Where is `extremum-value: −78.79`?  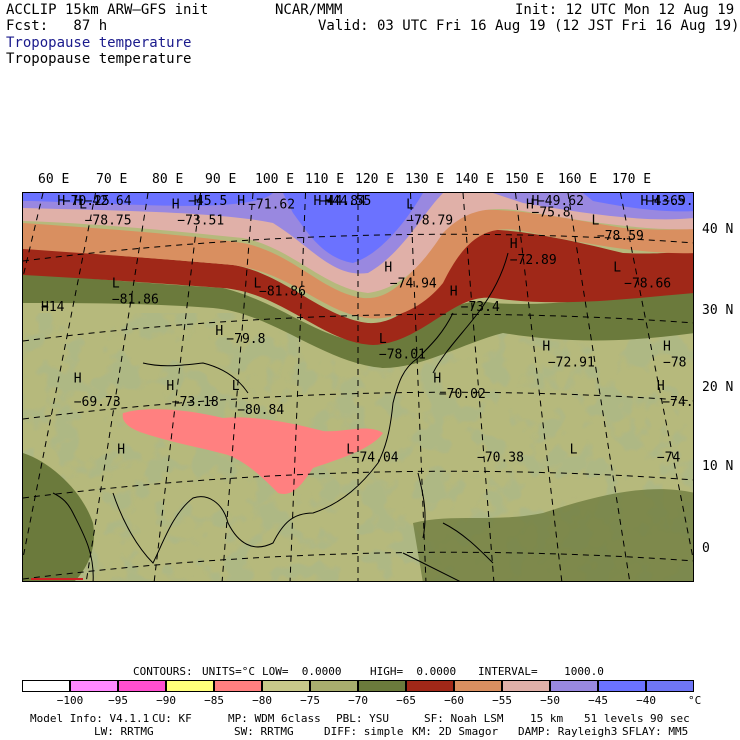
extremum-value: −78.79 is located at coordinates (429, 220).